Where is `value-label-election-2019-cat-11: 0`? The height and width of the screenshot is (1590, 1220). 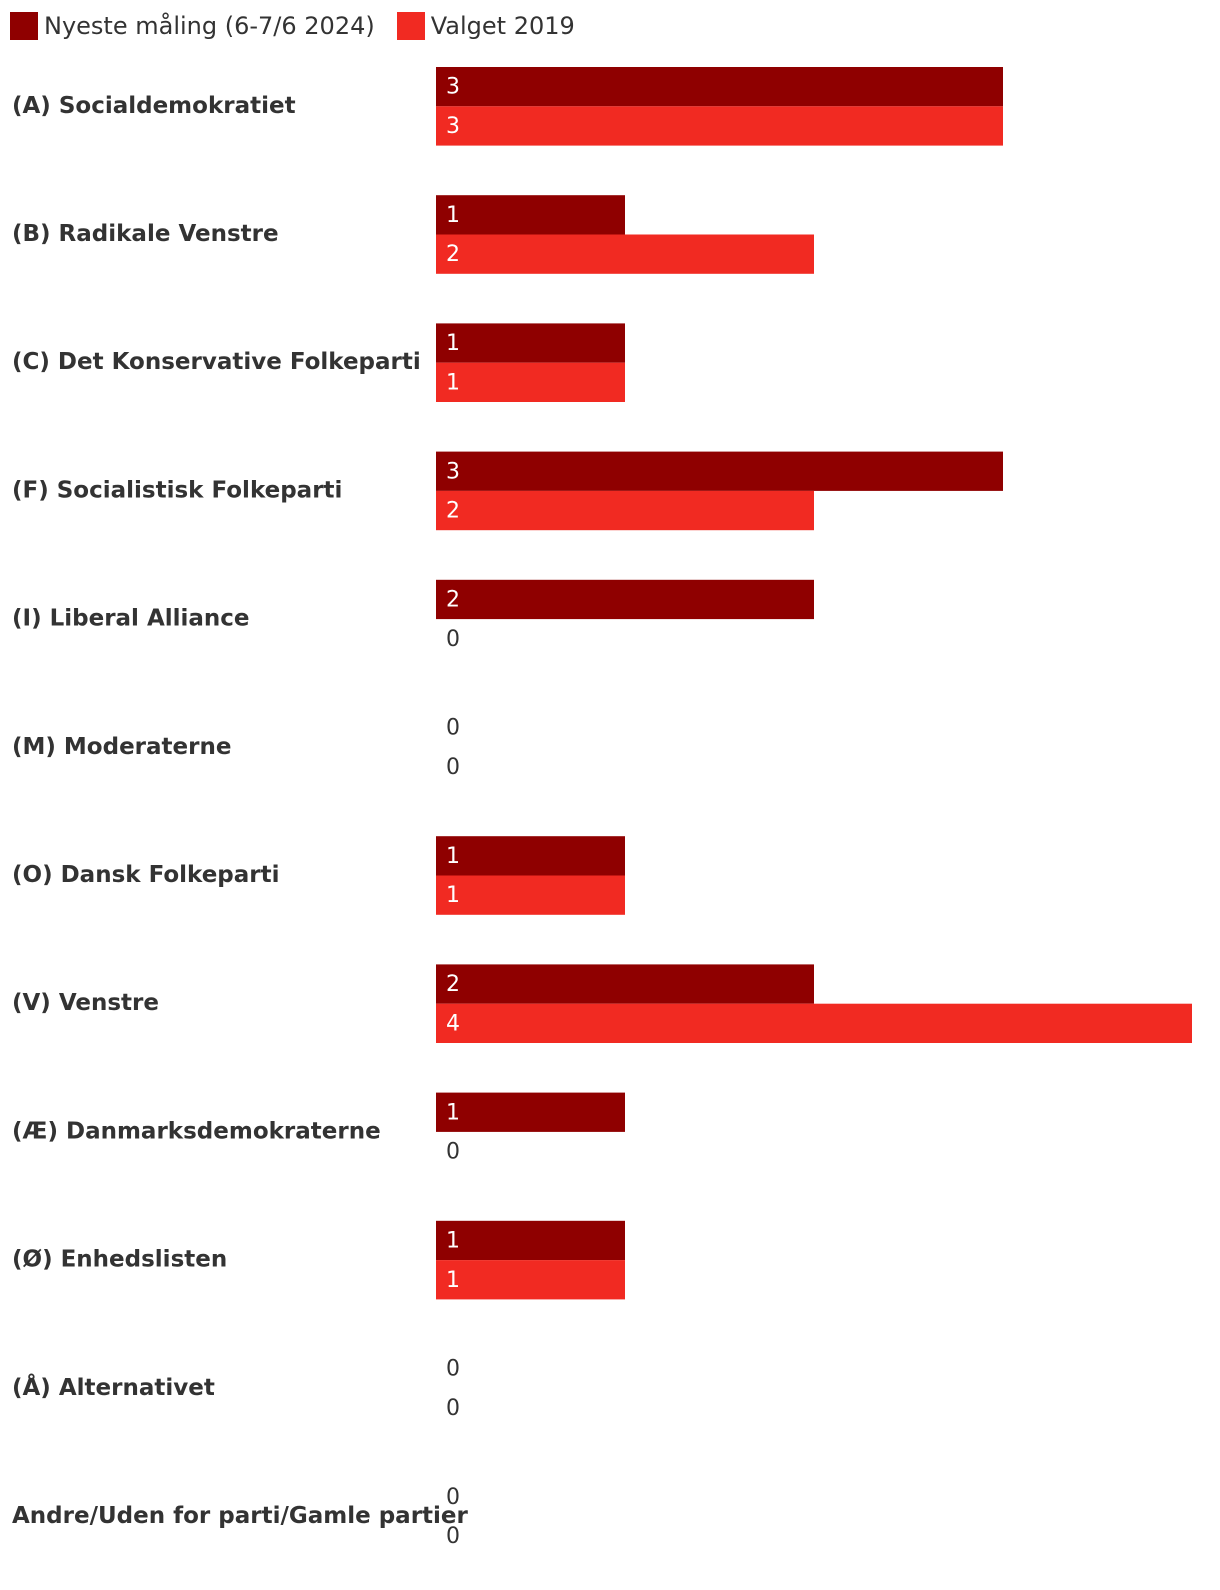 value-label-election-2019-cat-11: 0 is located at coordinates (453, 1536).